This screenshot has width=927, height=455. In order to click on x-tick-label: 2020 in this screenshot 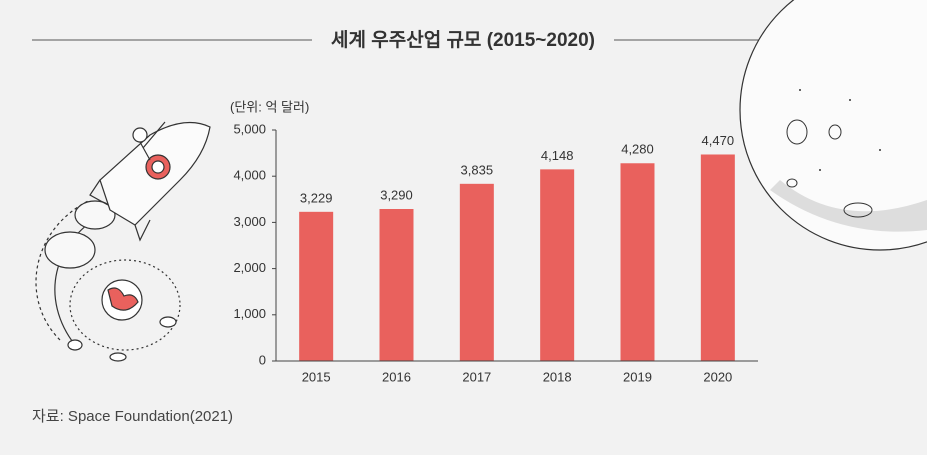, I will do `click(717, 376)`.